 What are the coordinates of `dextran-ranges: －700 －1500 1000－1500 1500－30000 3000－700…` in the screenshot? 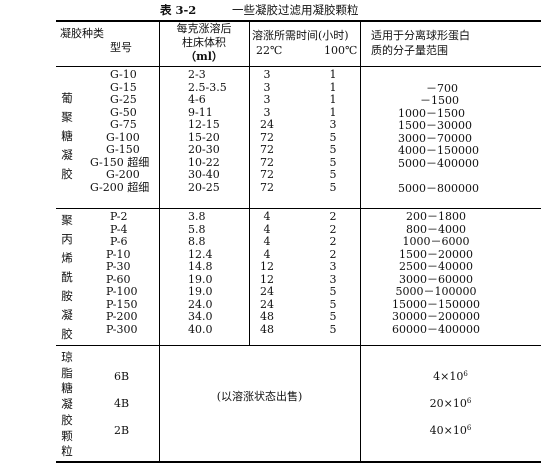 It's located at (458, 139).